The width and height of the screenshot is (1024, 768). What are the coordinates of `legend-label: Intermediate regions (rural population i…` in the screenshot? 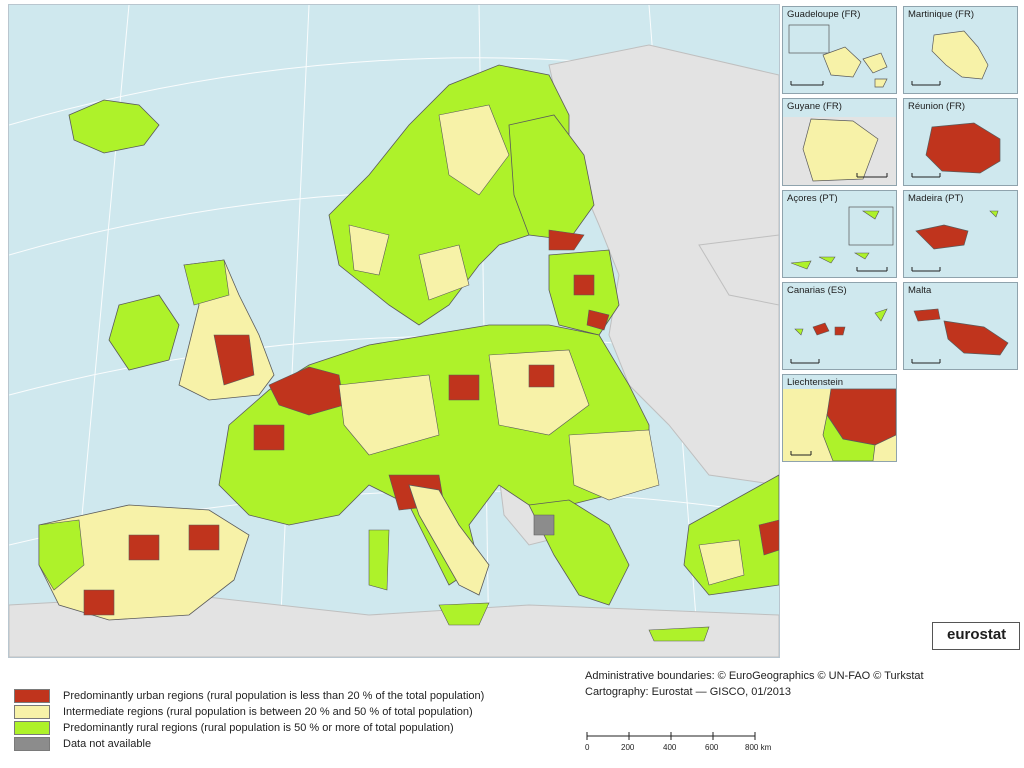 It's located at (268, 712).